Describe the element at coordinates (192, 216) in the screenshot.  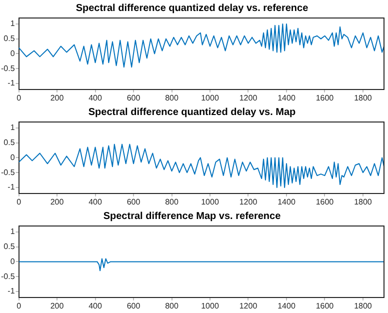
I see `chart-title: Spectral difference Map vs. reference` at that location.